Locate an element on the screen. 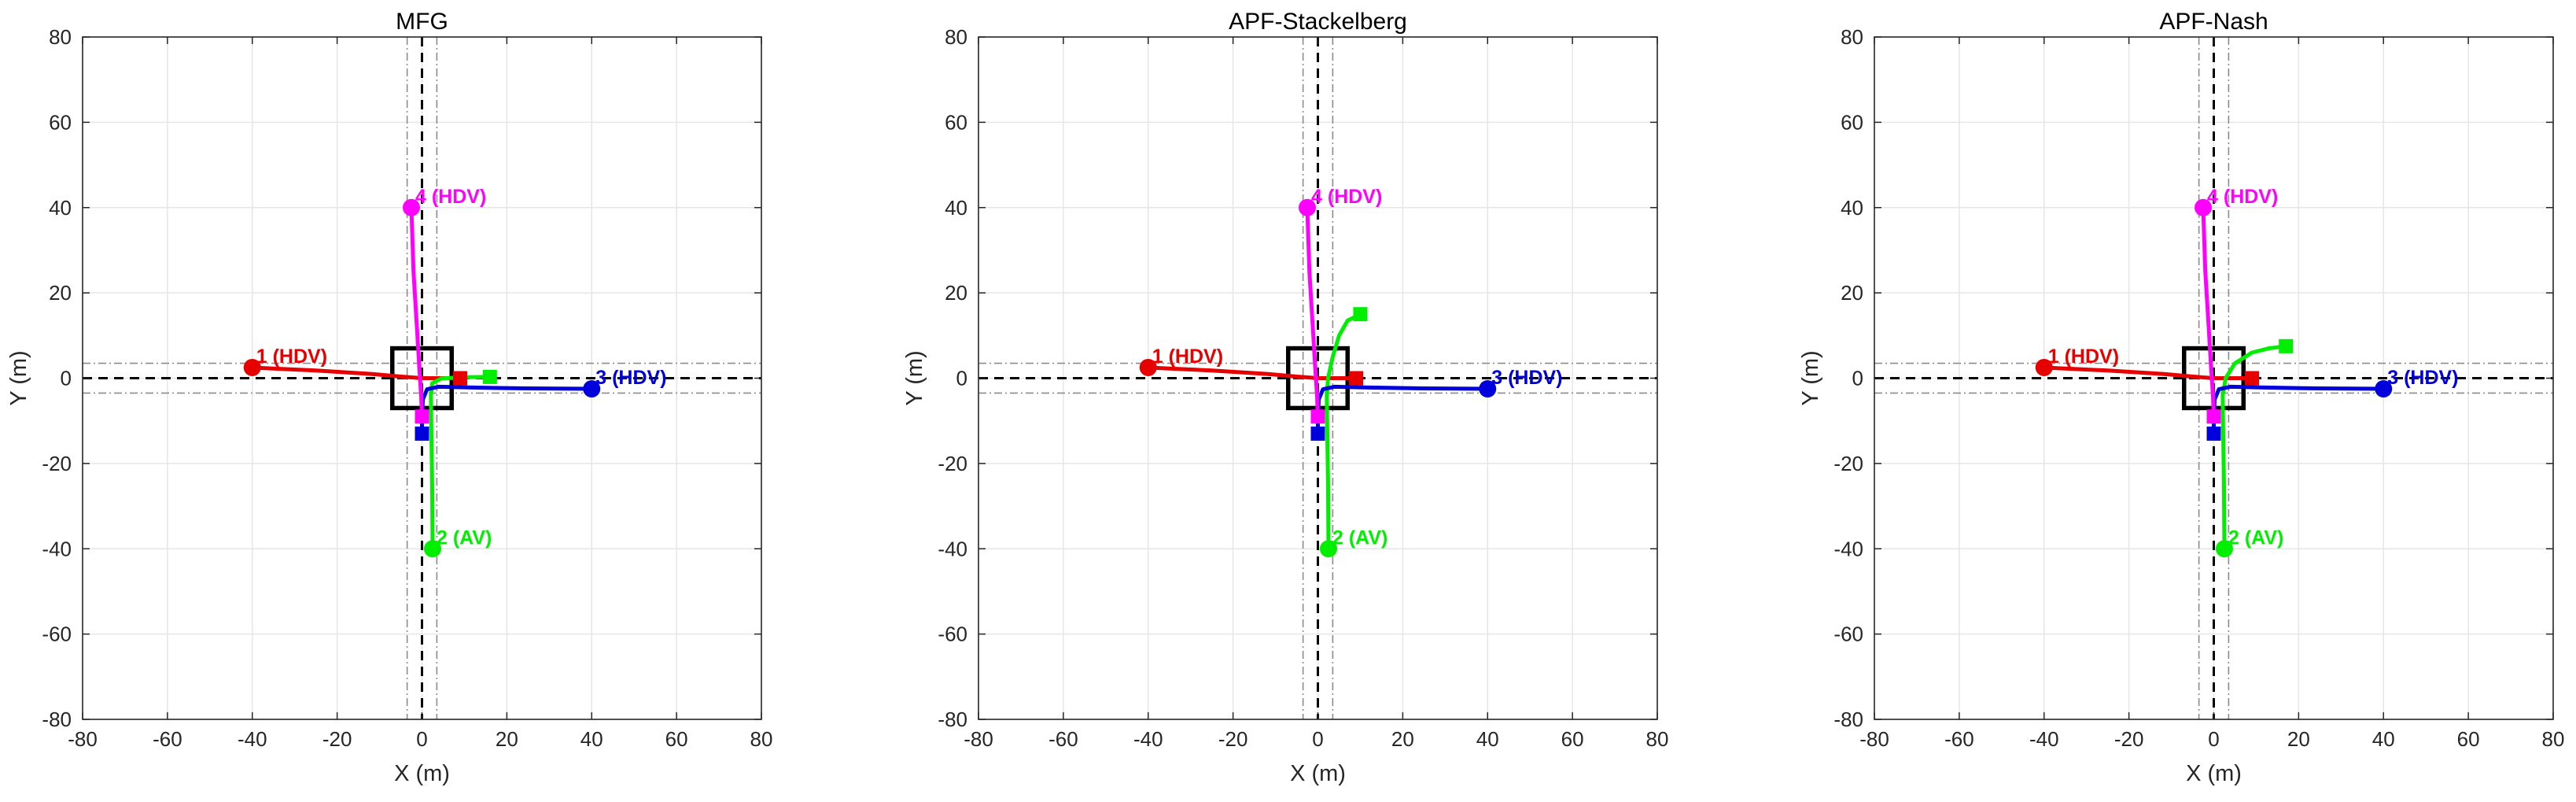 This screenshot has width=2576, height=802. chart-title: APF-Stackelberg is located at coordinates (1318, 22).